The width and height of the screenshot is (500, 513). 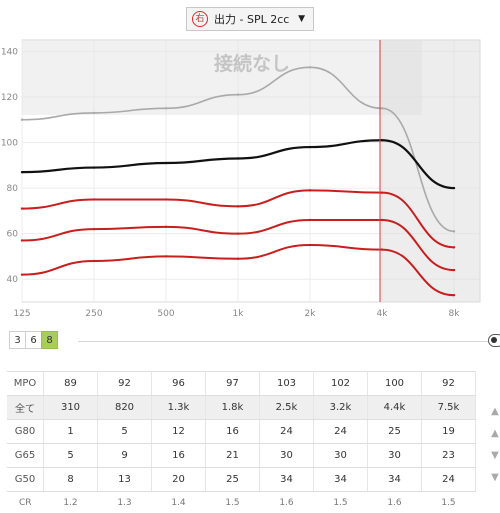 I want to click on table-cell: 7.5k, so click(x=449, y=408).